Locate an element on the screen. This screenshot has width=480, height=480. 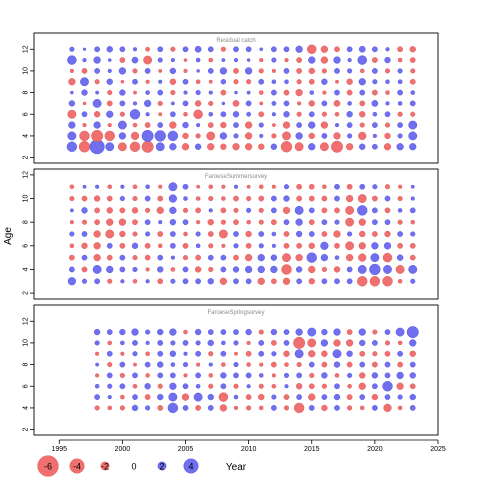
y-tick-label: 6 is located at coordinates (26, 246).